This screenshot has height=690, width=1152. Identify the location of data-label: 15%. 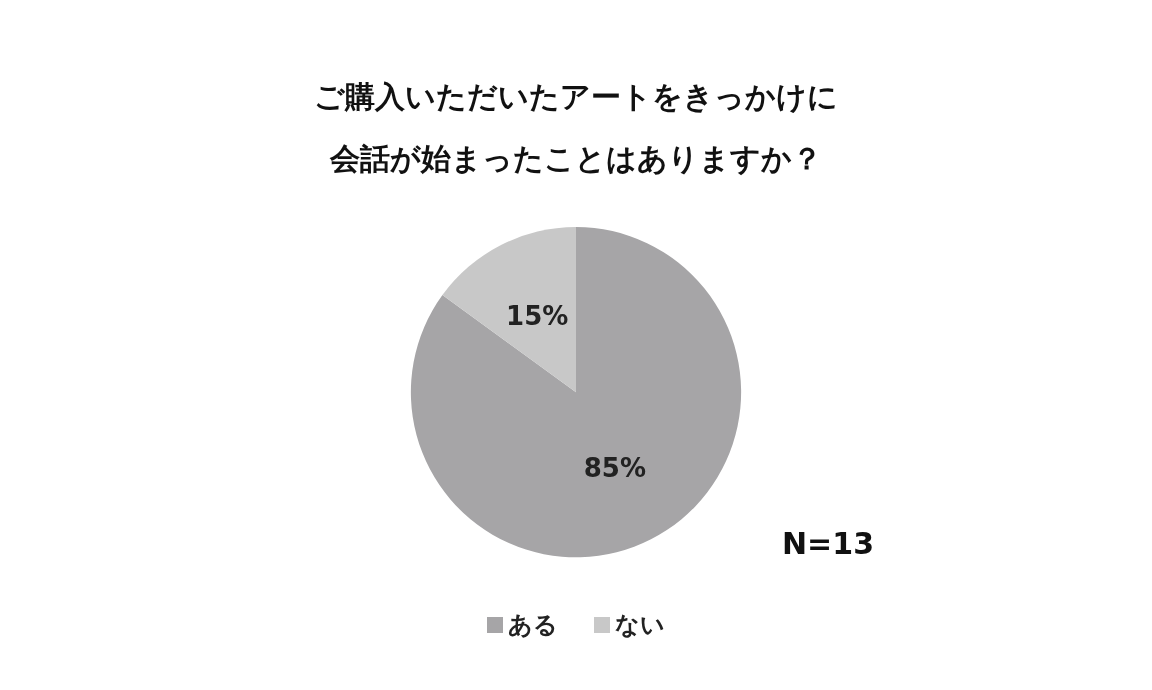
(537, 315).